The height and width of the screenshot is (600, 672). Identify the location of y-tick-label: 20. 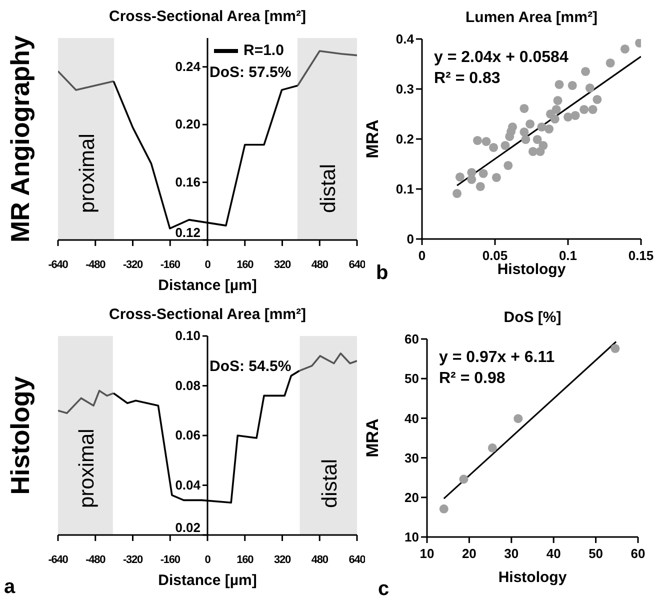
(411, 498).